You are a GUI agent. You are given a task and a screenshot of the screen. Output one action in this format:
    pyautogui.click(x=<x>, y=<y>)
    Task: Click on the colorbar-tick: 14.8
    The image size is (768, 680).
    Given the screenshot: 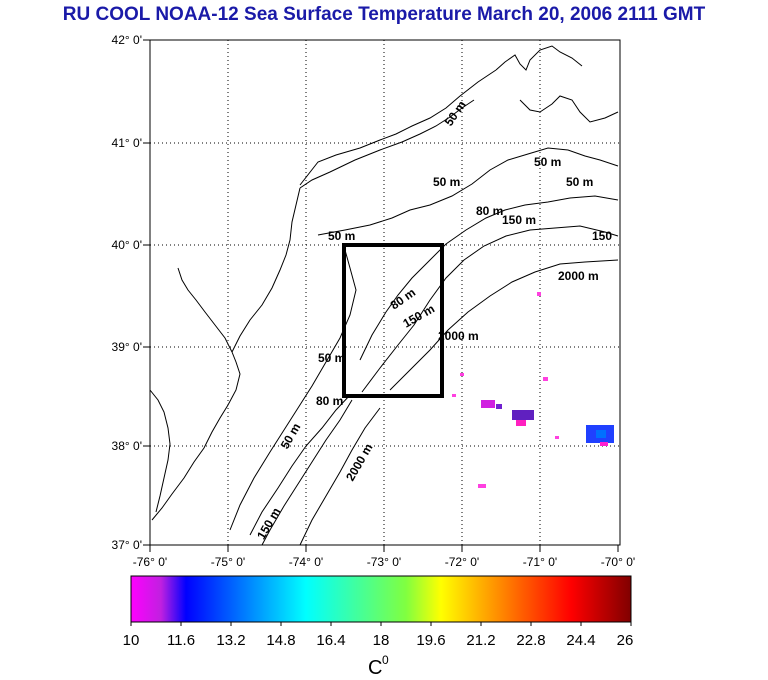 What is the action you would take?
    pyautogui.click(x=280, y=640)
    